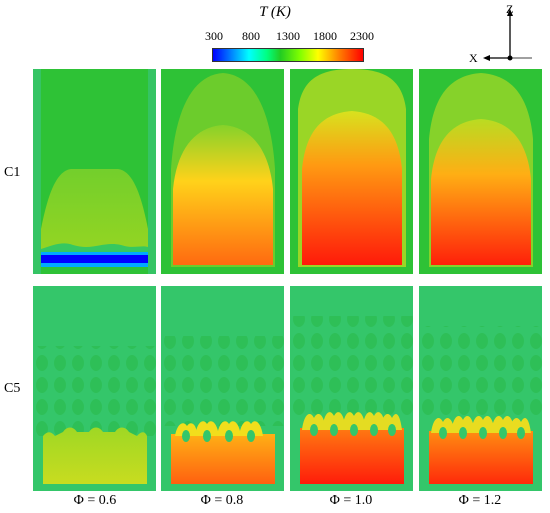 Image resolution: width=550 pixels, height=513 pixels. I want to click on column-label-phi-1-0: Φ = 1.0, so click(351, 500).